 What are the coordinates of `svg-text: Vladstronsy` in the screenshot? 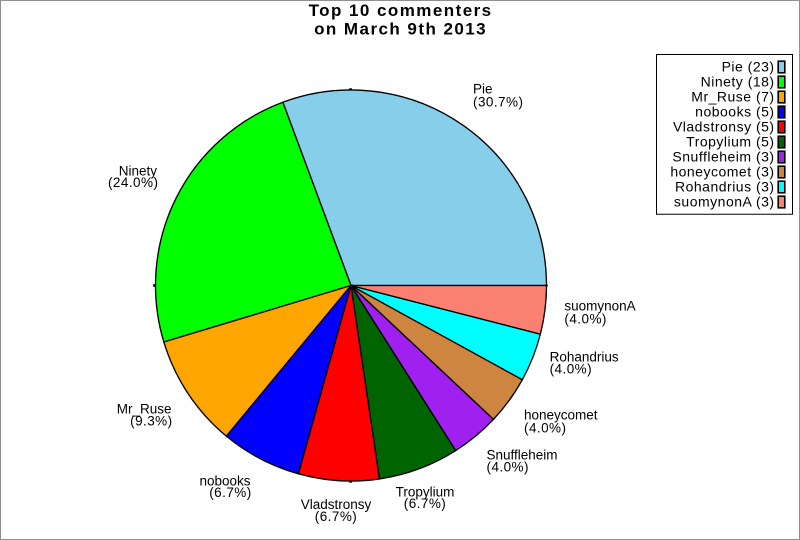 It's located at (336, 504).